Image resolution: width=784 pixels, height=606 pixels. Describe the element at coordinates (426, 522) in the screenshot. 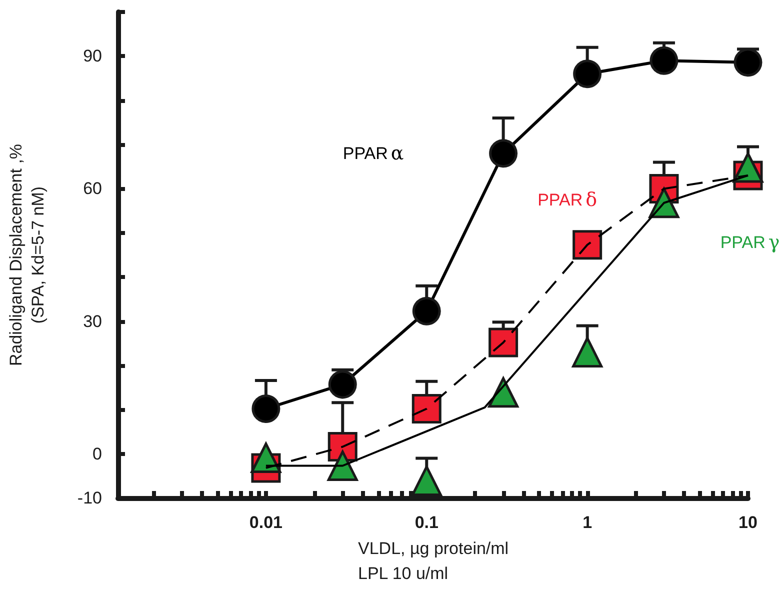

I see `x-tick-label: 0.1` at that location.